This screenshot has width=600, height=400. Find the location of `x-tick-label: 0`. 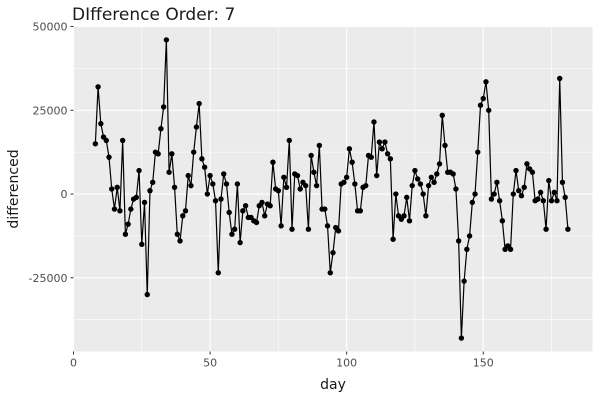

x-tick-label: 0 is located at coordinates (73, 363).